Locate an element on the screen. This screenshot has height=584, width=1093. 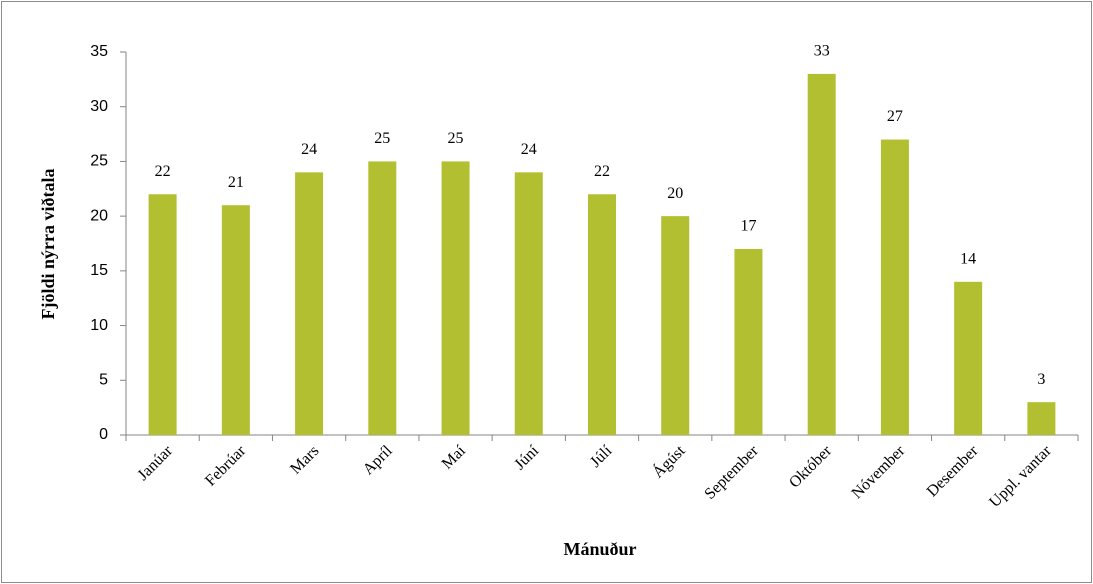
y-tick-label: 10 is located at coordinates (99, 325).